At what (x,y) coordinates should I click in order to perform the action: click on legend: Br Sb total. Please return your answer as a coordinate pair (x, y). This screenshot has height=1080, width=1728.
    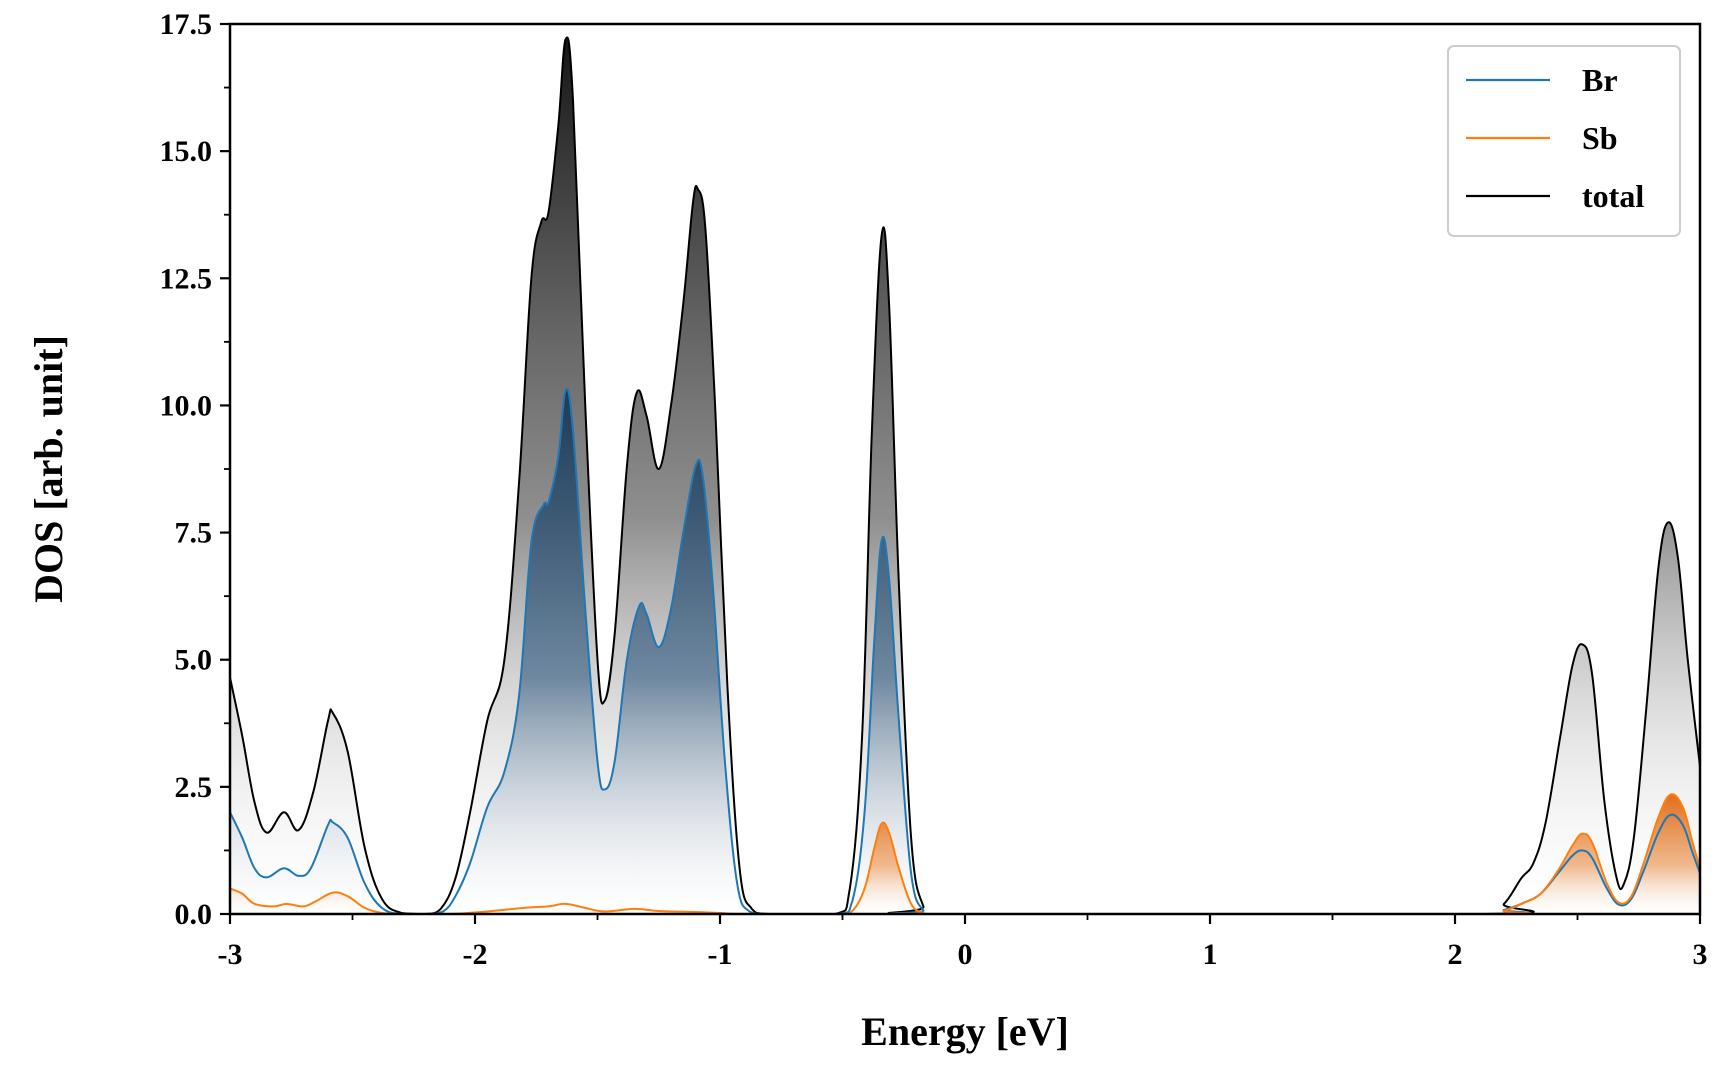
    Looking at the image, I should click on (1564, 141).